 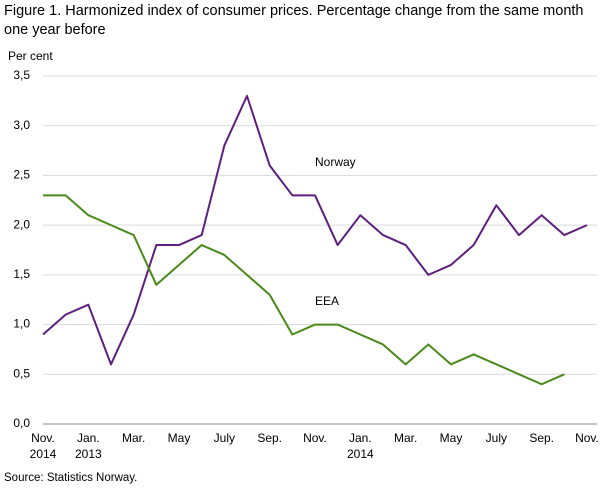 I want to click on x-tick-label: Jan. 2014, so click(x=360, y=446).